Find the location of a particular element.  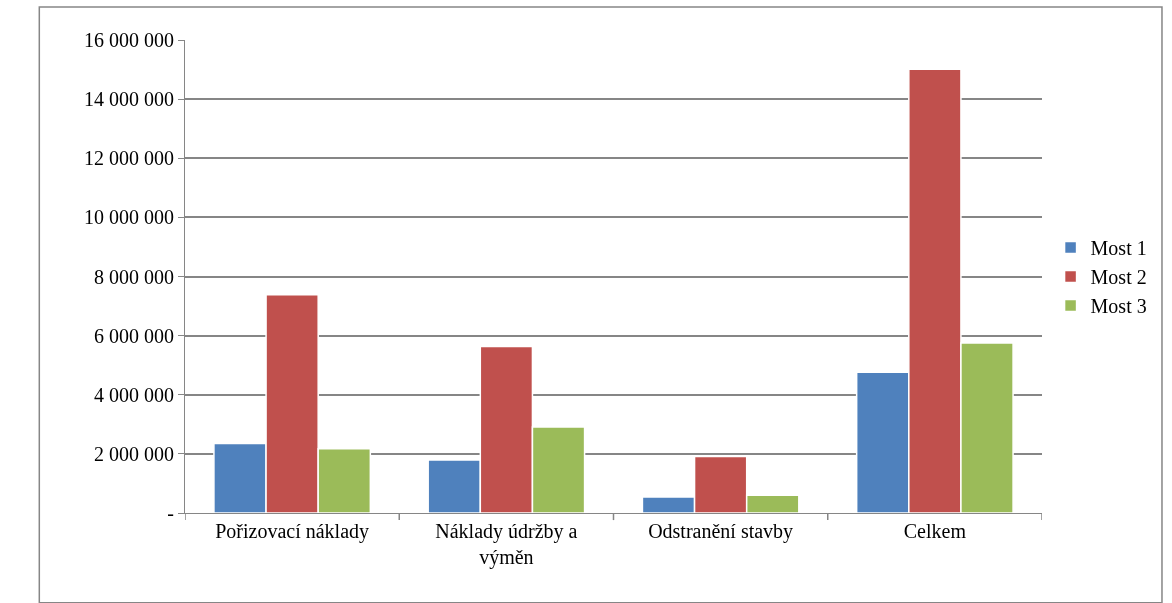

legend-label: Most 2 is located at coordinates (1118, 277).